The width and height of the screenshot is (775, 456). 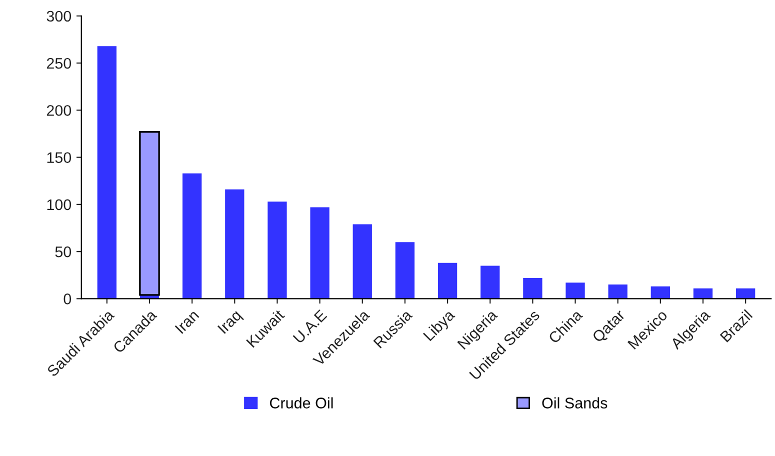 I want to click on y-tick-label: 200, so click(x=59, y=110).